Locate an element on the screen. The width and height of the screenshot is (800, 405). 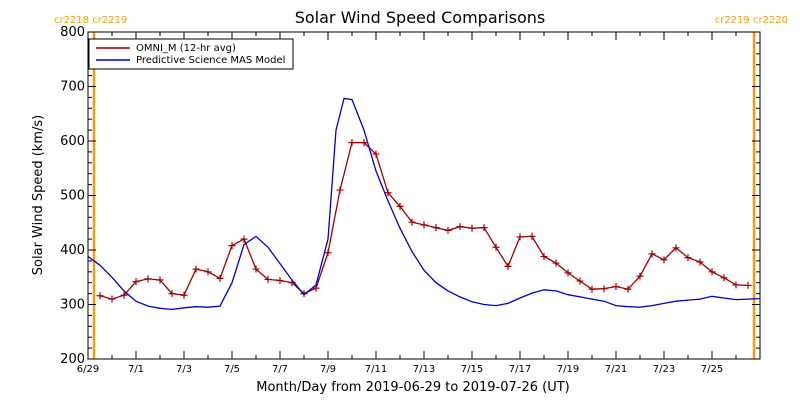
x-tick-label: 7/11 is located at coordinates (376, 369).